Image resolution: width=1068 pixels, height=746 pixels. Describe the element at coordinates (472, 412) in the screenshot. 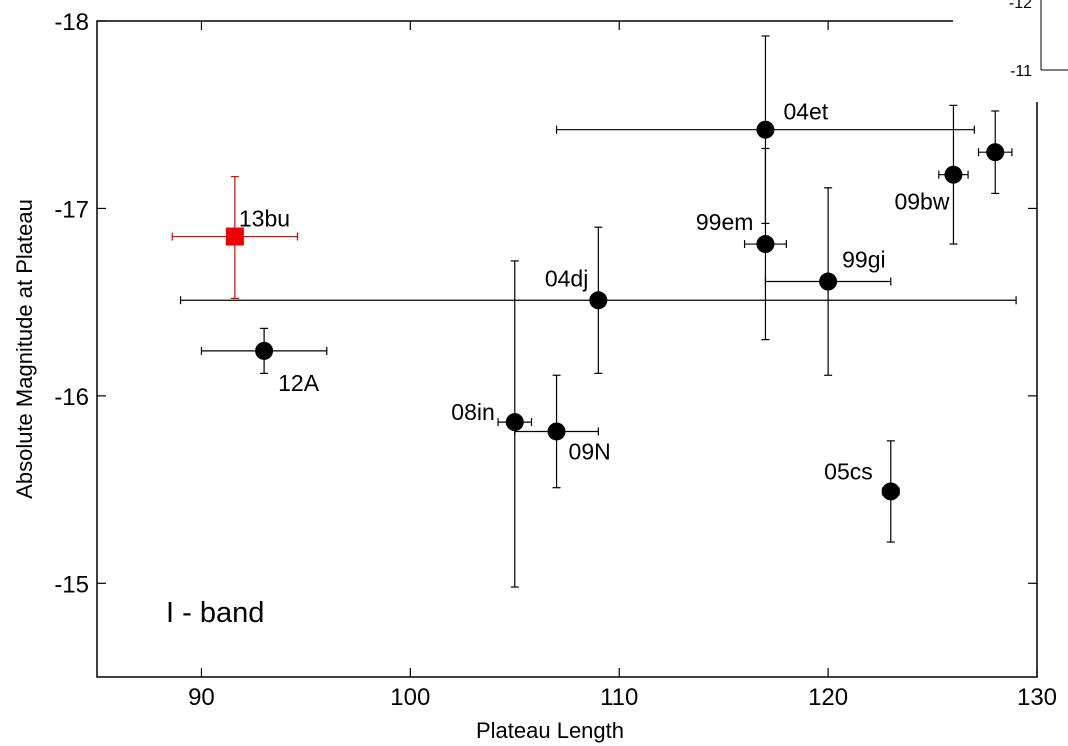

I see `data-label: 08in` at that location.